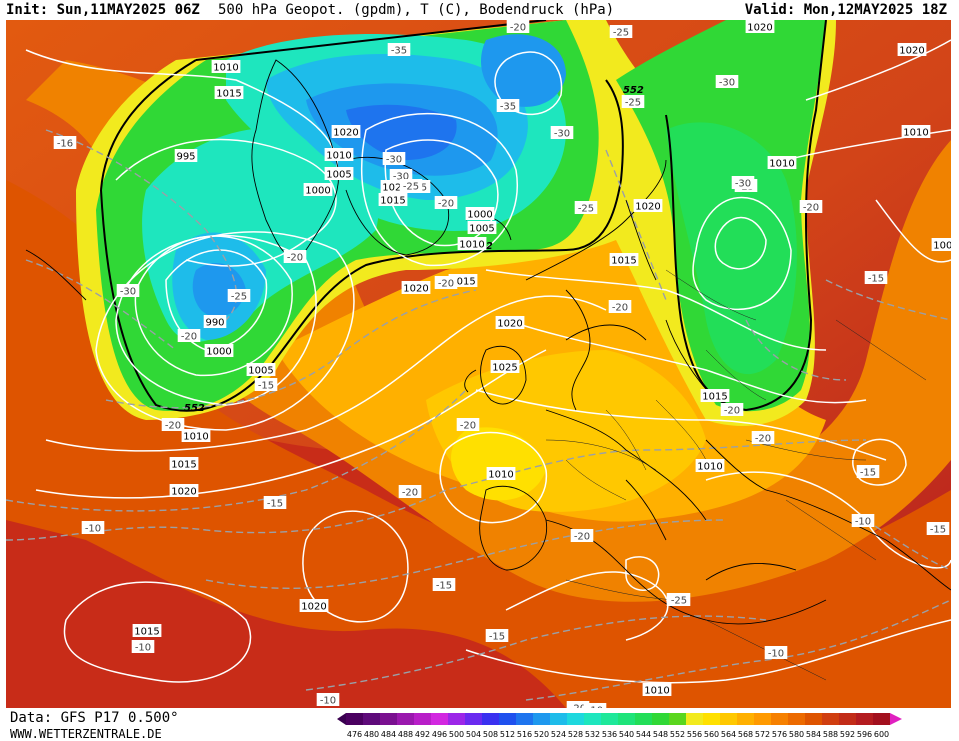  What do you see at coordinates (592, 734) in the screenshot?
I see `legend-tick-label: 532` at bounding box center [592, 734].